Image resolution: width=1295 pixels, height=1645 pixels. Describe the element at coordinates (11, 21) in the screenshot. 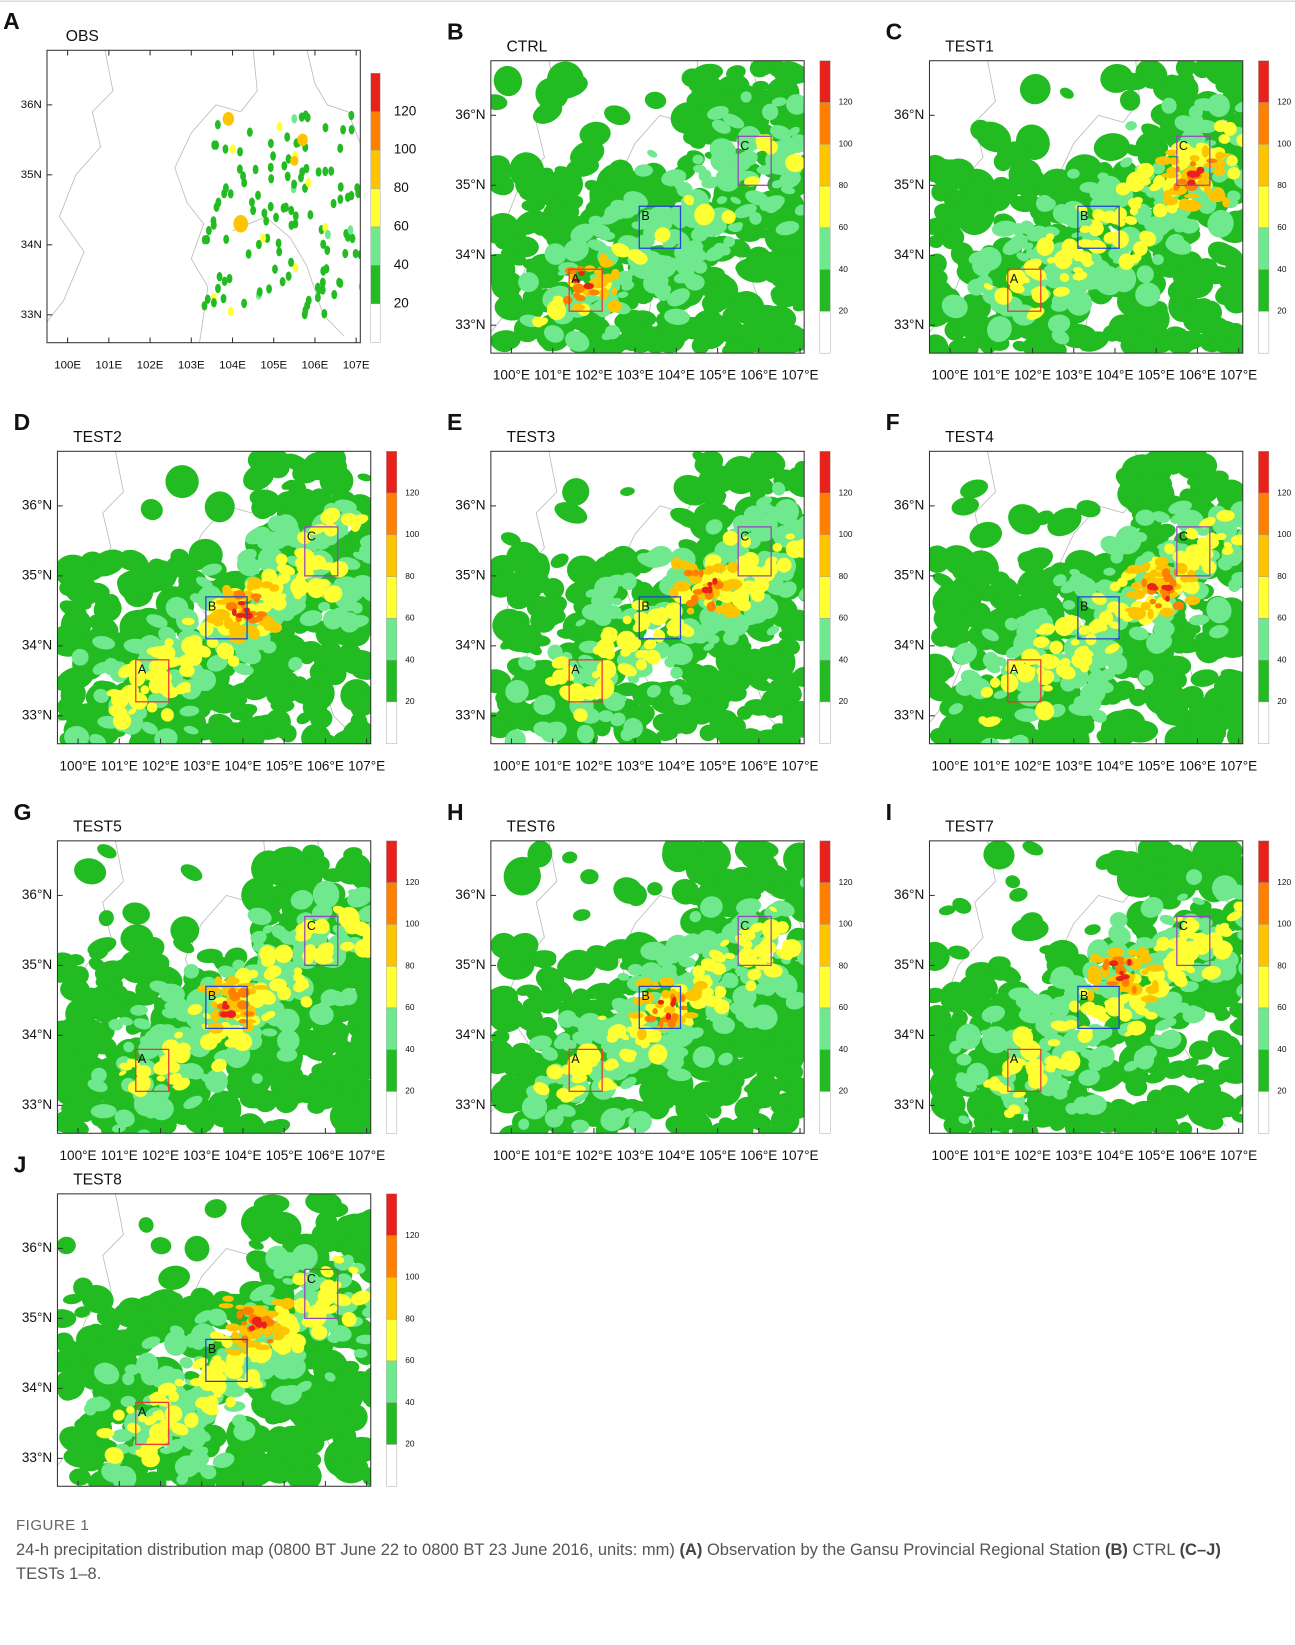

I see `panel-letter: A` at that location.